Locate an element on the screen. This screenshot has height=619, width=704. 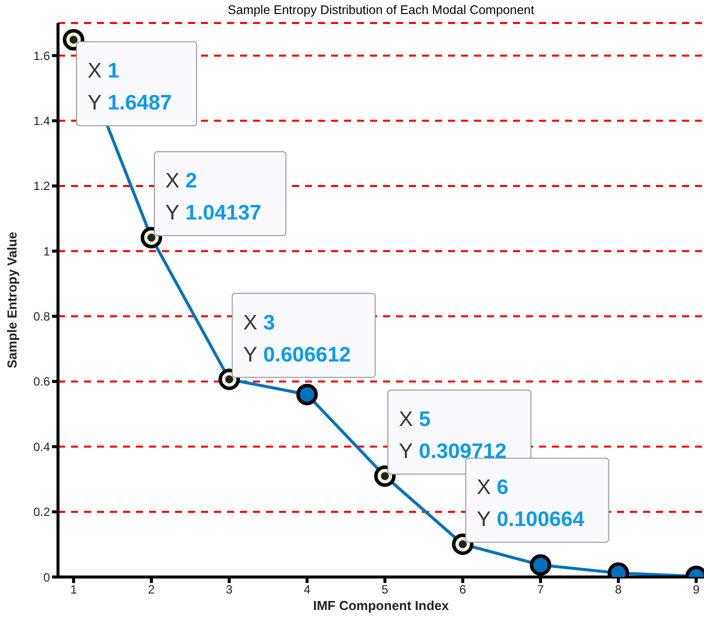
y-tick-label: 0.4 is located at coordinates (41, 447).